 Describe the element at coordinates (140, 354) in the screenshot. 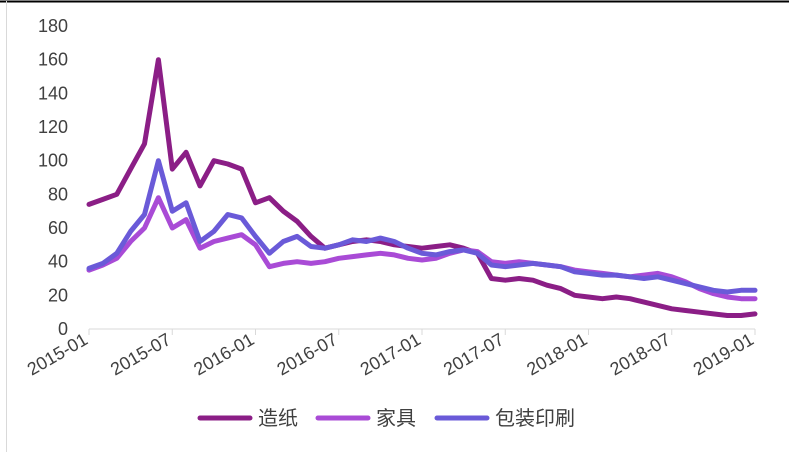

I see `x-tick-label: 2015-07` at that location.